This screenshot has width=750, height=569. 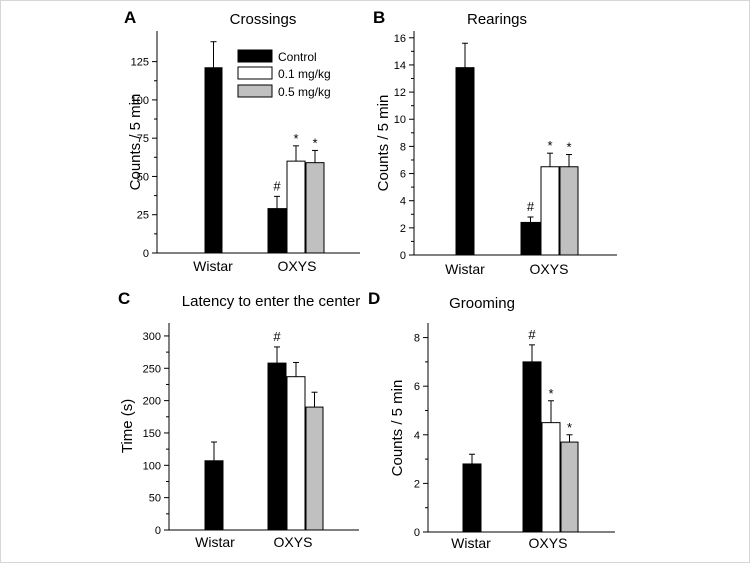 I want to click on panel-c-category-label: Wistar, so click(x=215, y=542).